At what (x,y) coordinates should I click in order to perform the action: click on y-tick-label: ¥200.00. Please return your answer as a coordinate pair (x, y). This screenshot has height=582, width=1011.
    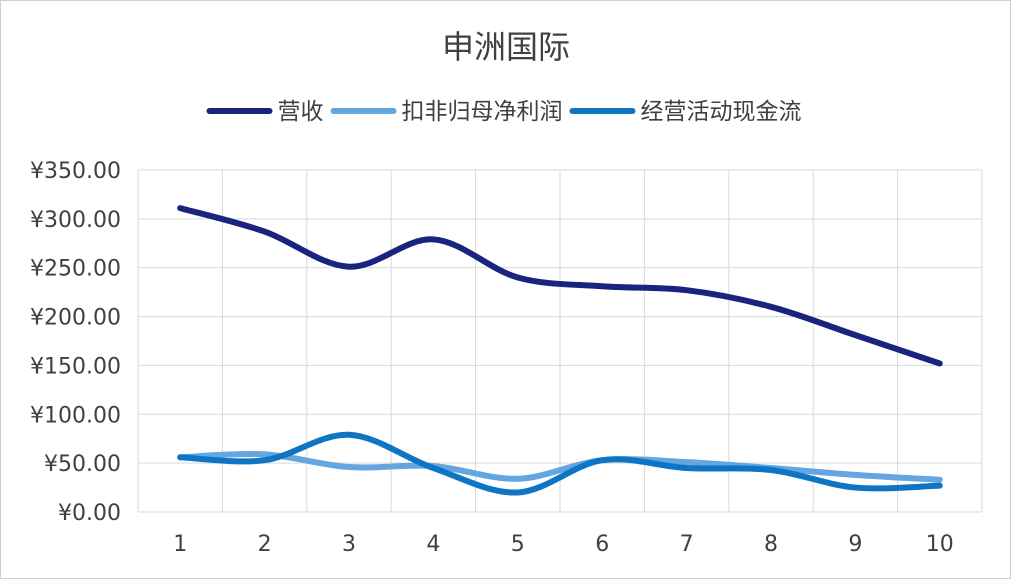
    Looking at the image, I should click on (75, 318).